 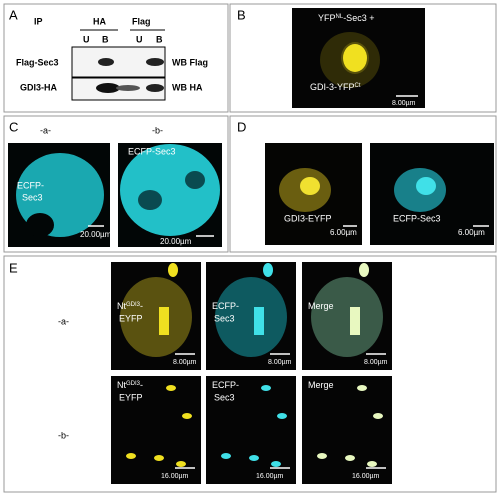 What do you see at coordinates (13, 126) in the screenshot?
I see `panel-label: C` at bounding box center [13, 126].